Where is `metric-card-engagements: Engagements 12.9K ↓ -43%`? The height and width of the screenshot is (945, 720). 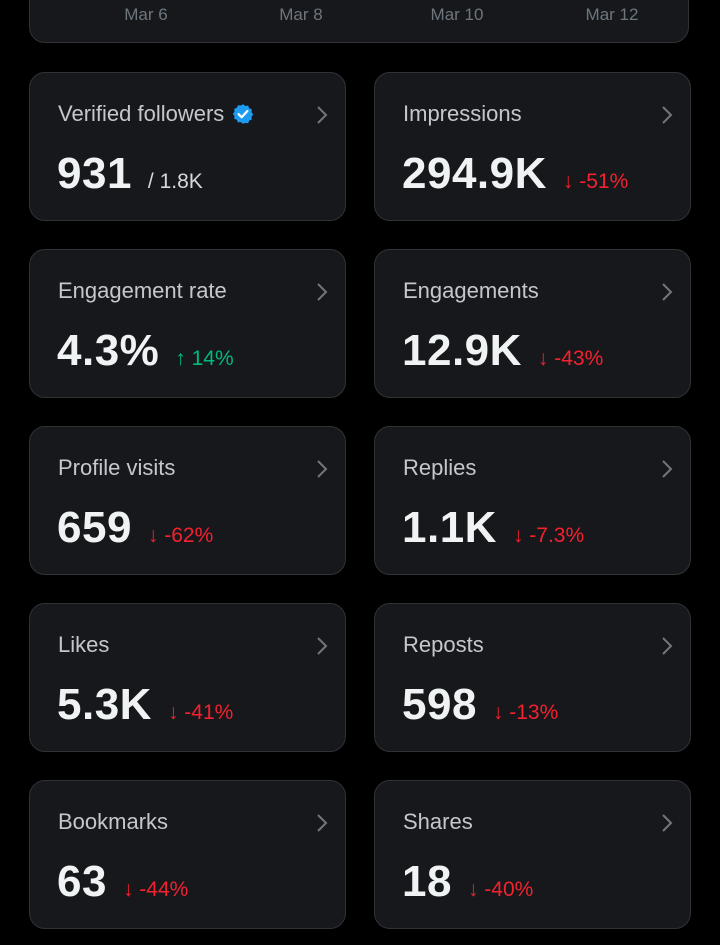 metric-card-engagements: Engagements 12.9K ↓ -43% is located at coordinates (532, 323).